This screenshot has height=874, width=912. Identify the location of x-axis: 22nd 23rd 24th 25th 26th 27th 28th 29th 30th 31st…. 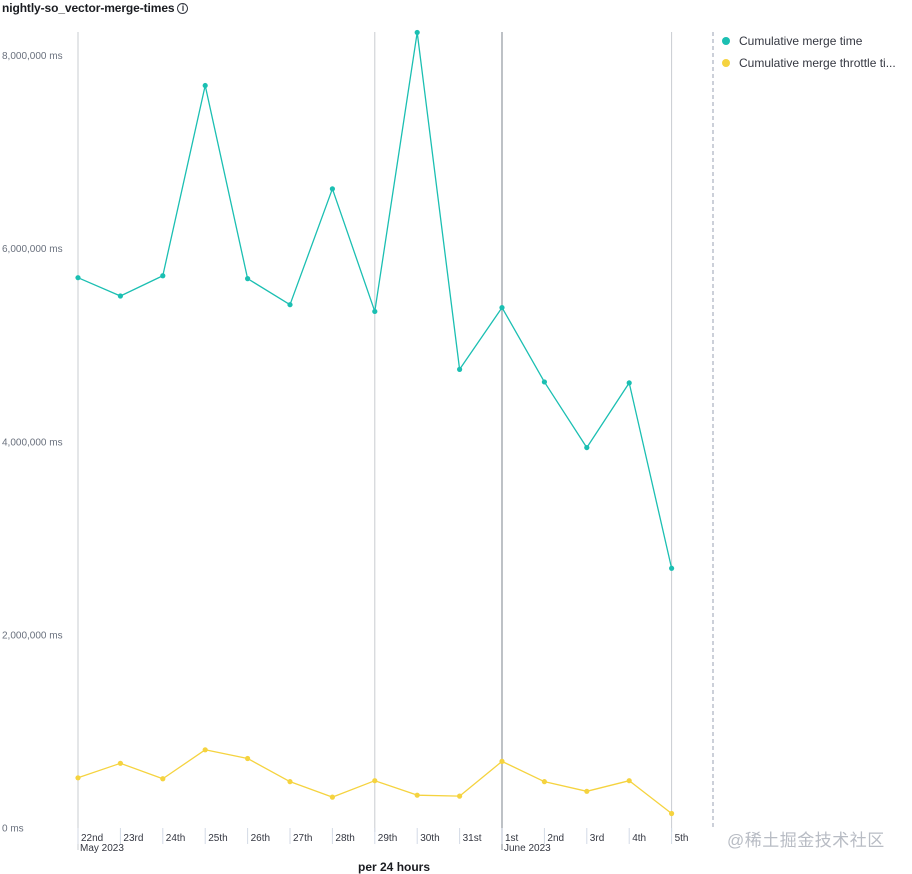
(383, 841).